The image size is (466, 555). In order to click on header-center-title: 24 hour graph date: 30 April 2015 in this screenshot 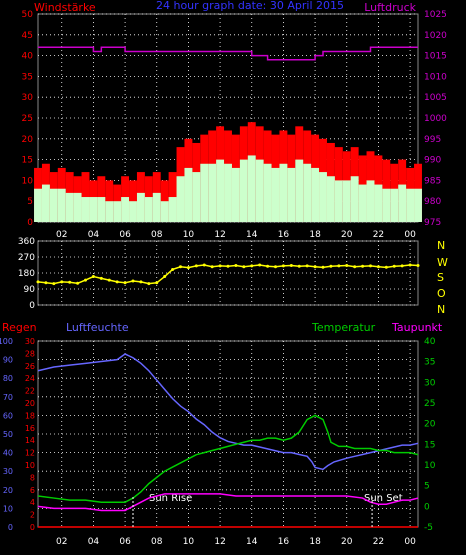, I will do `click(250, 6)`.